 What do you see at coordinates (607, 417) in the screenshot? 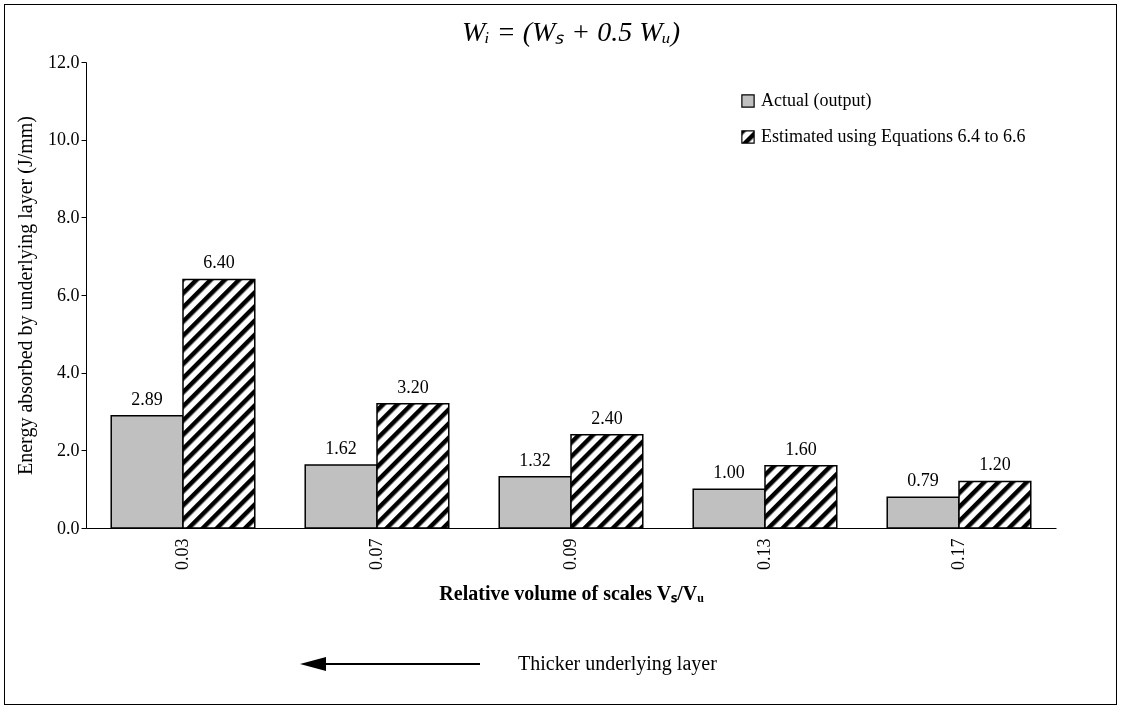
I see `data-label: 2.40` at bounding box center [607, 417].